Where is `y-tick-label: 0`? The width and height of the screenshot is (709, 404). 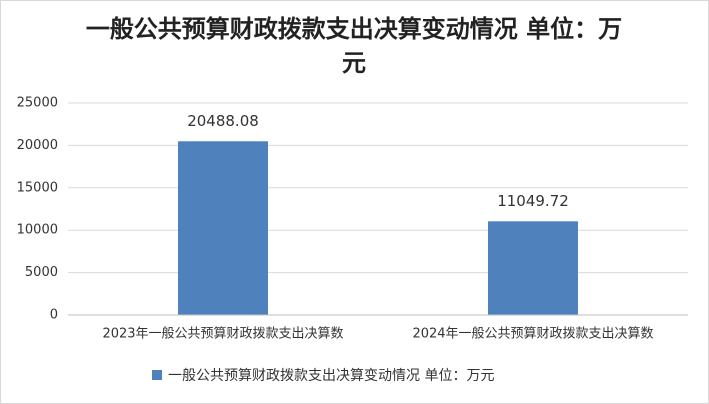
y-tick-label: 0 is located at coordinates (54, 315).